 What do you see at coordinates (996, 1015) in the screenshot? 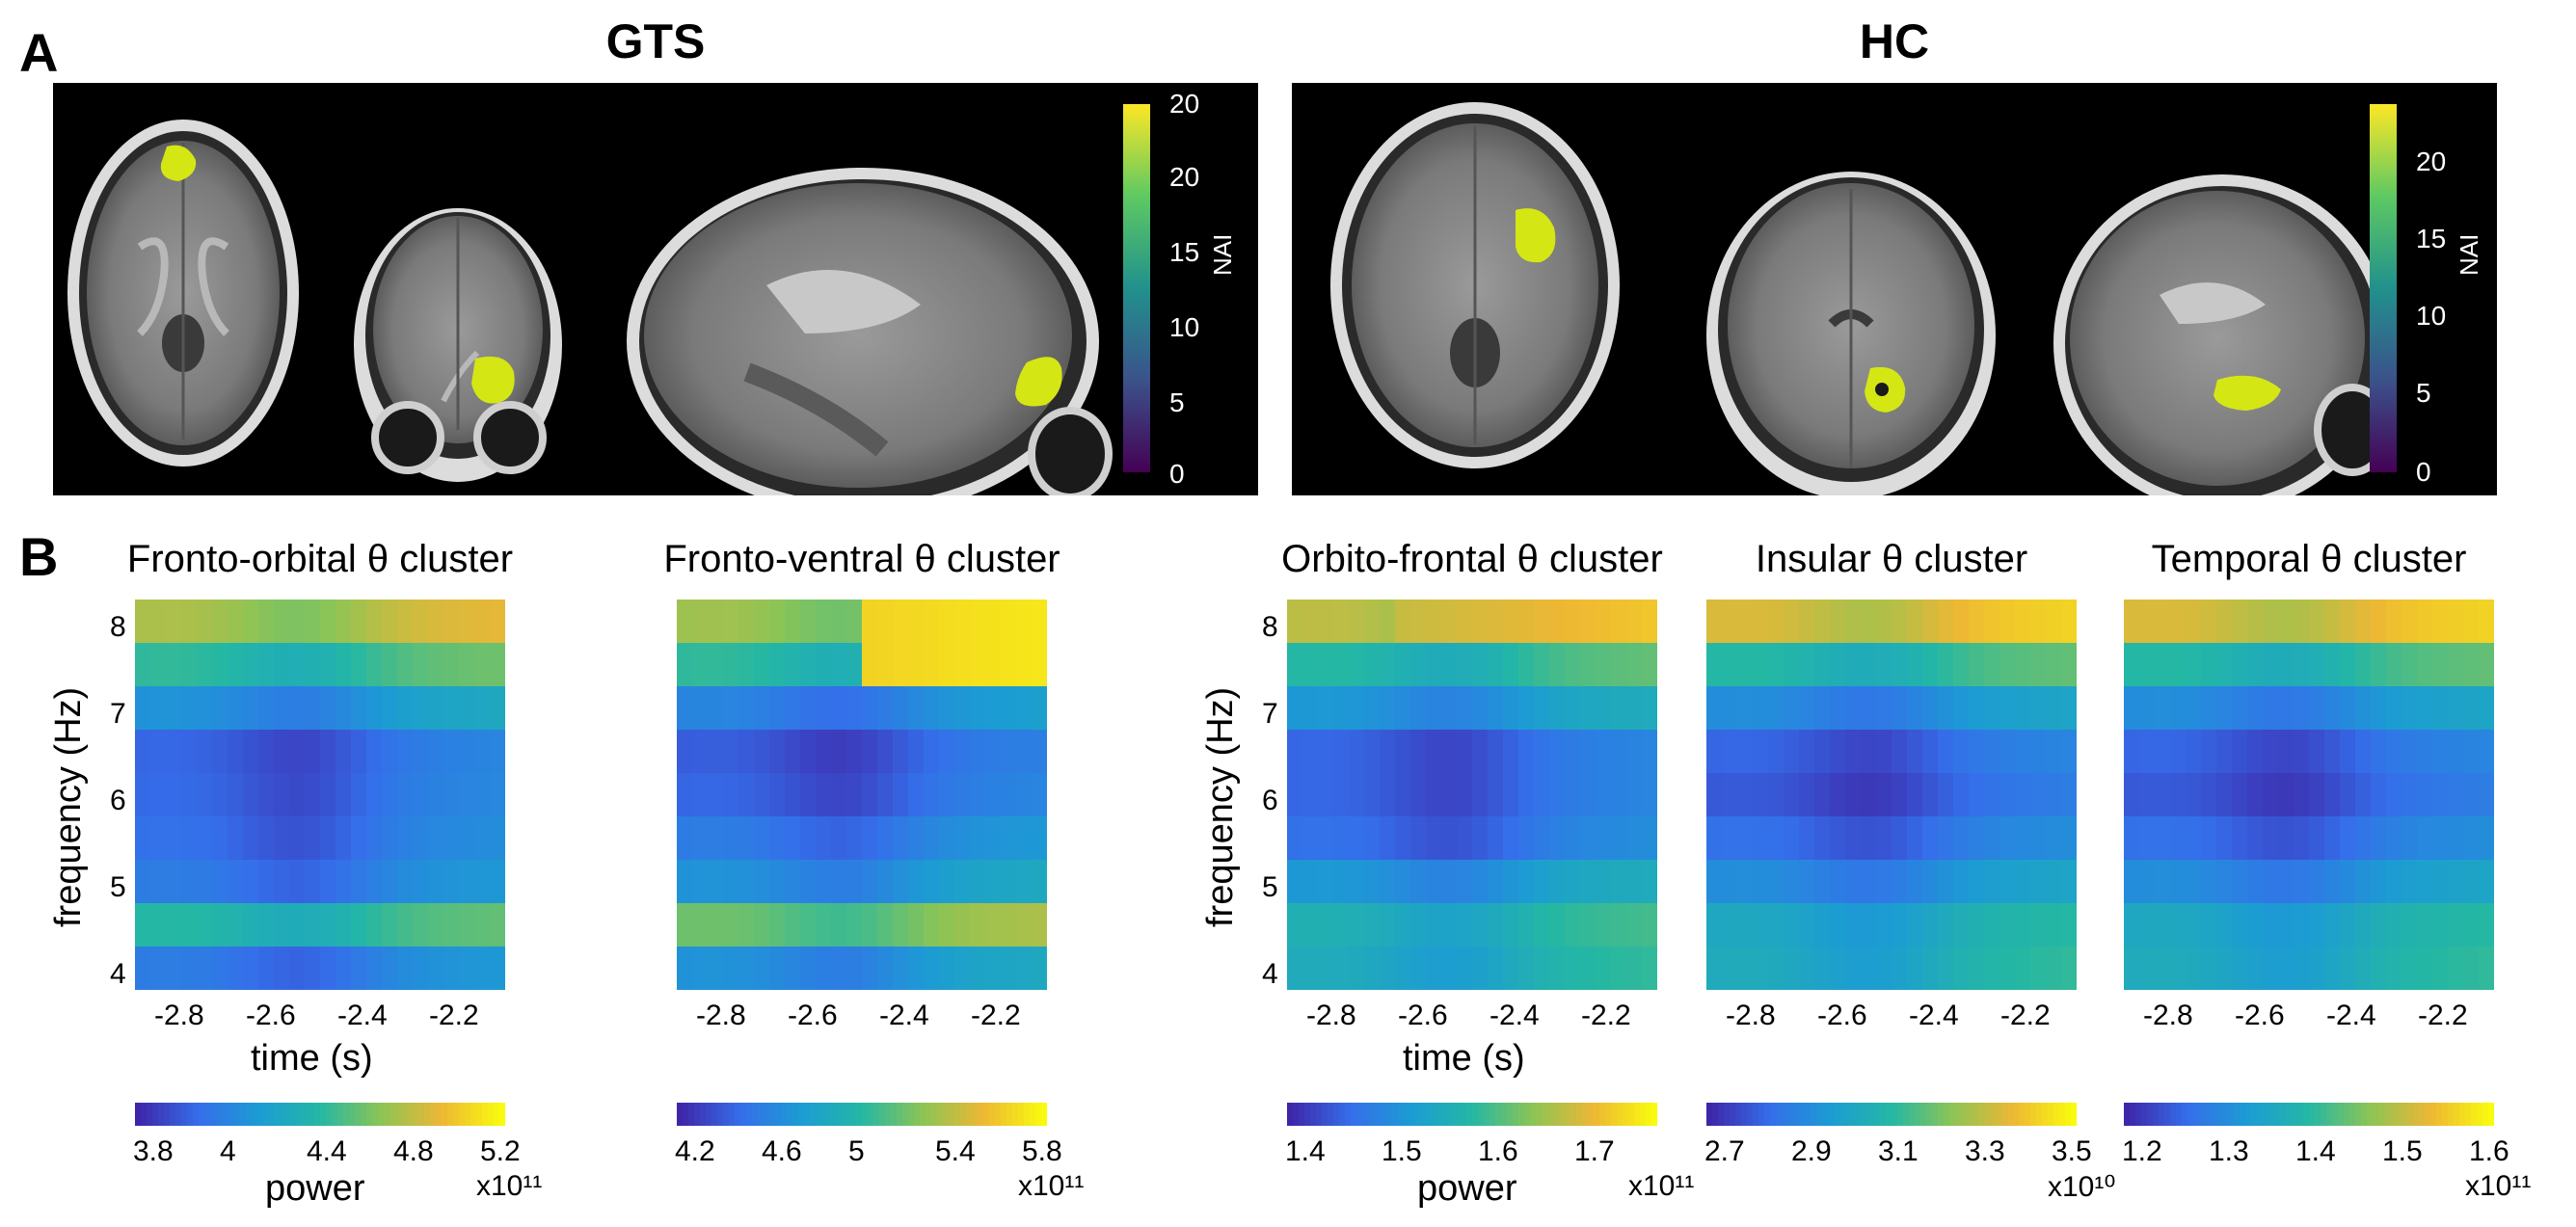
I see `x-tick-label: -2.2` at bounding box center [996, 1015].